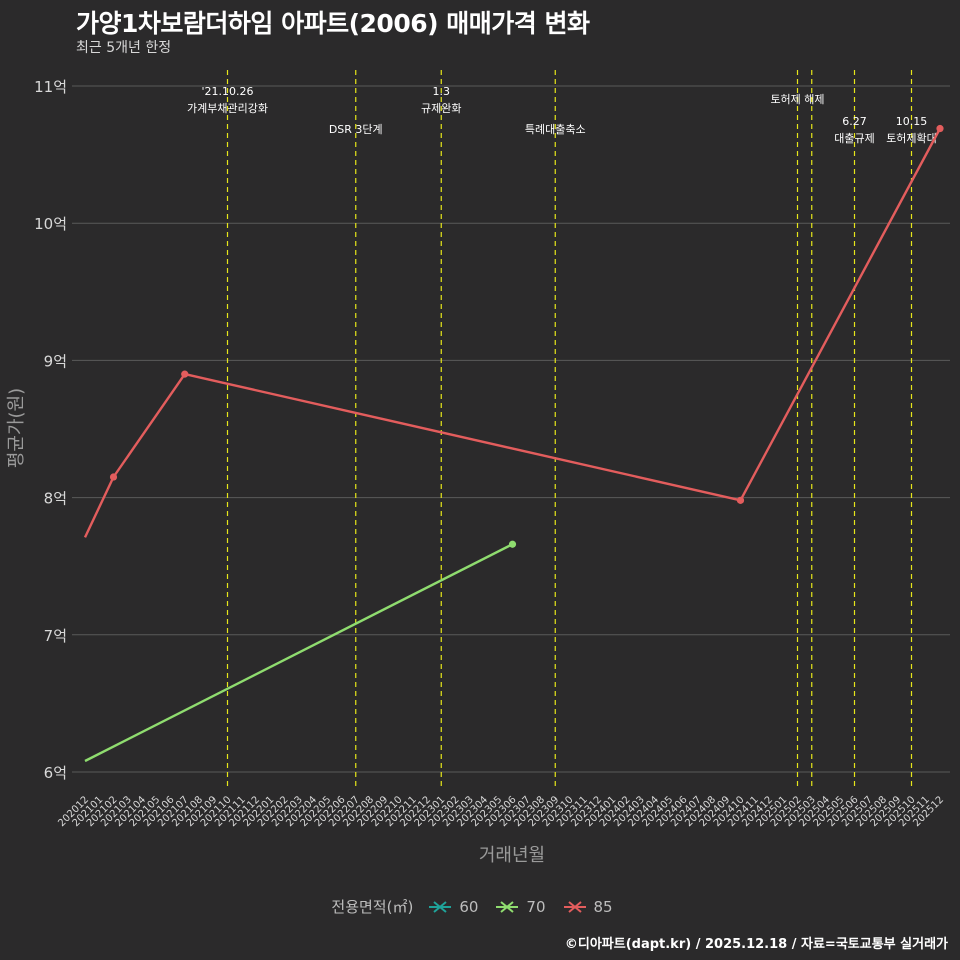 The height and width of the screenshot is (960, 960). I want to click on legend-item-60: 60, so click(452, 907).